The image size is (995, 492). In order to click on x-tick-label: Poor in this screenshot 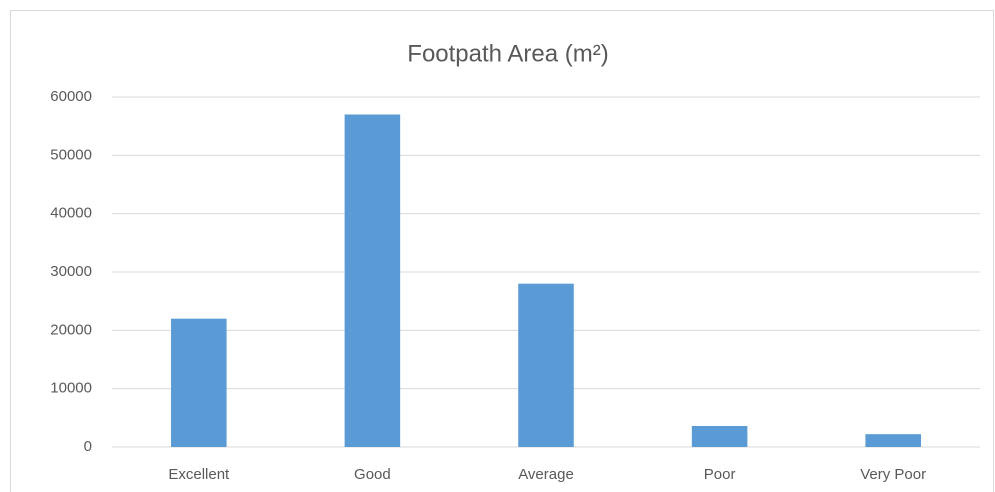, I will do `click(720, 474)`.